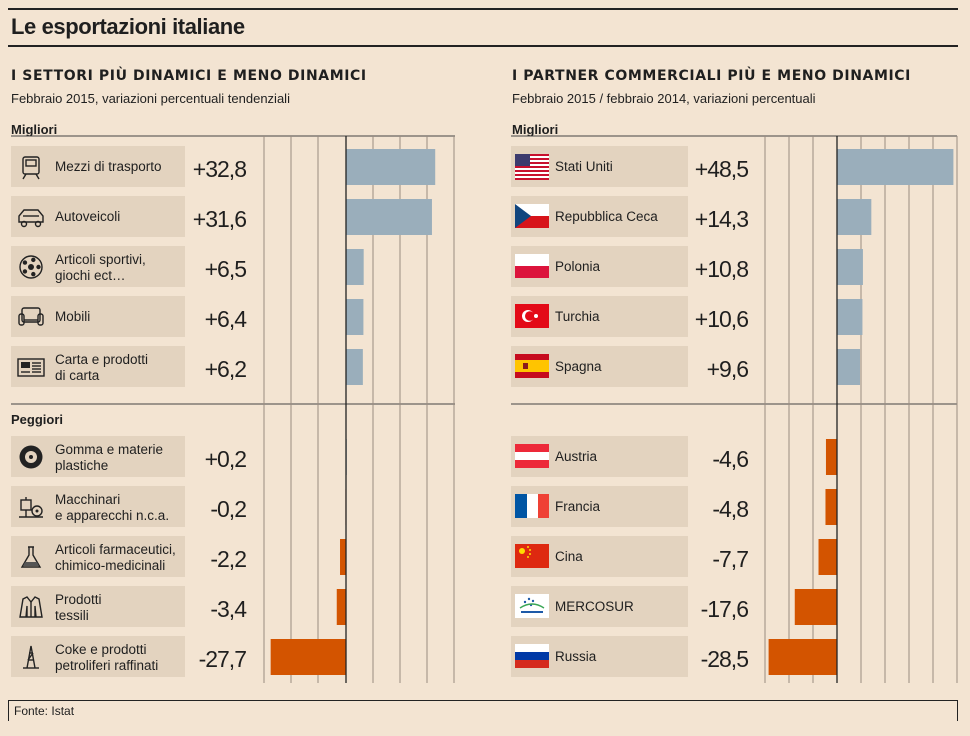 This screenshot has width=970, height=736. I want to click on value-label: -7,7, so click(730, 559).